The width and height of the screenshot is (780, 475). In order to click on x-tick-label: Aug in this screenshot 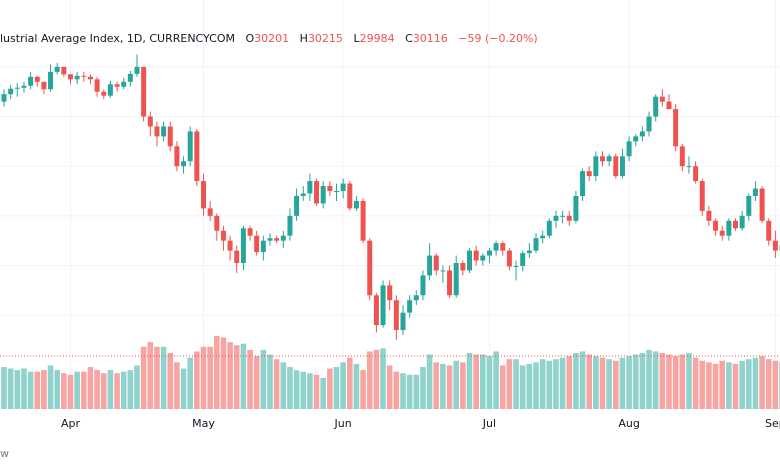, I will do `click(628, 423)`.